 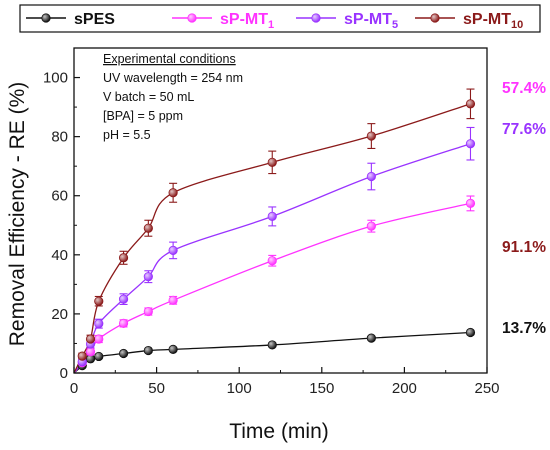 What do you see at coordinates (156, 388) in the screenshot?
I see `x-tick-label: 50` at bounding box center [156, 388].